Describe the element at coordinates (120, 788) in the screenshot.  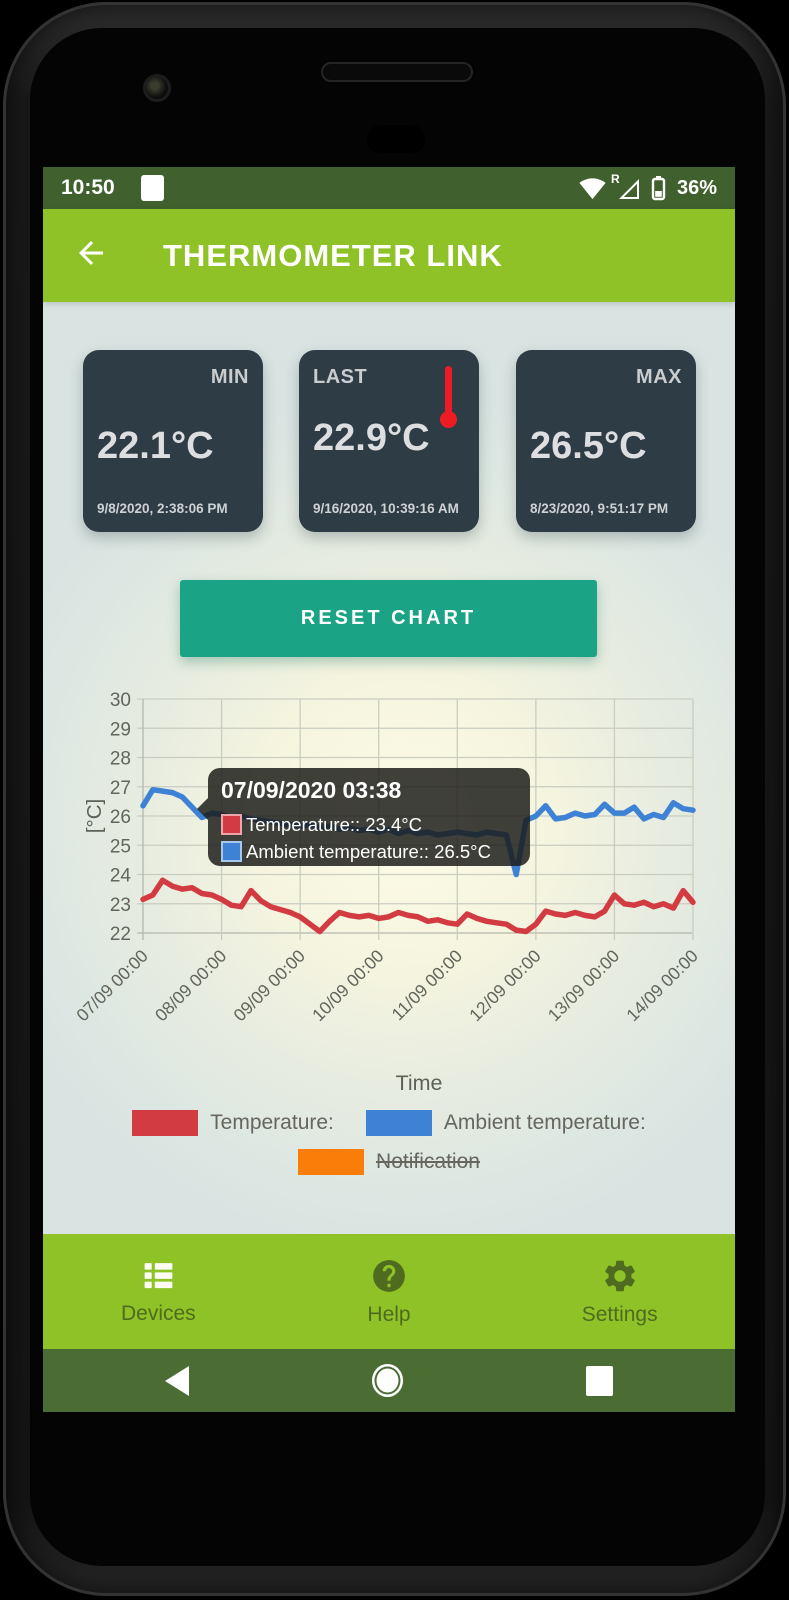
I see `svg-text: 27` at that location.